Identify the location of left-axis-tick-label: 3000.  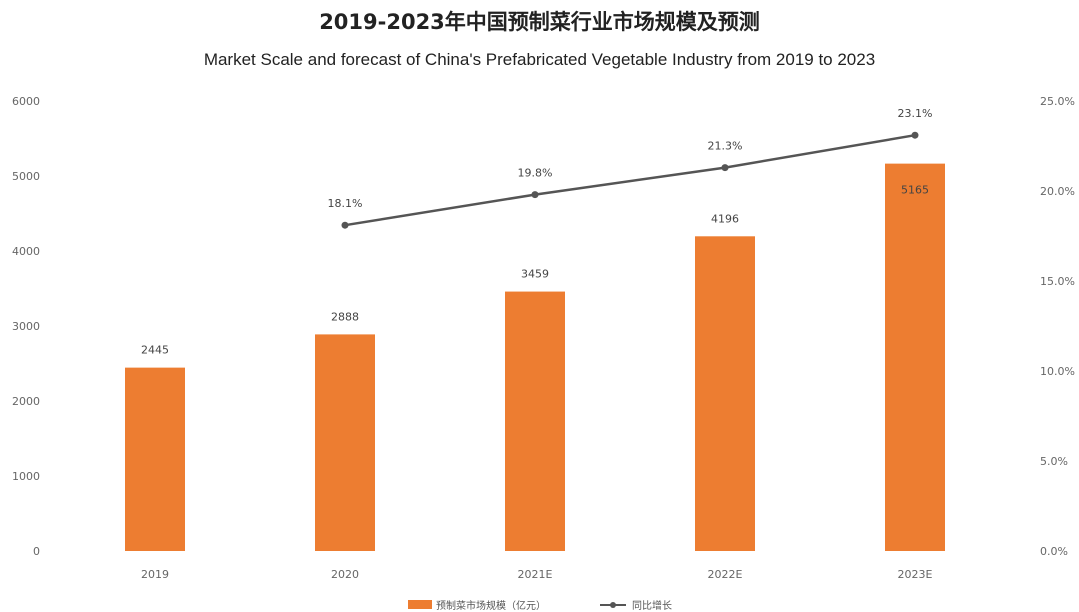
(26, 326).